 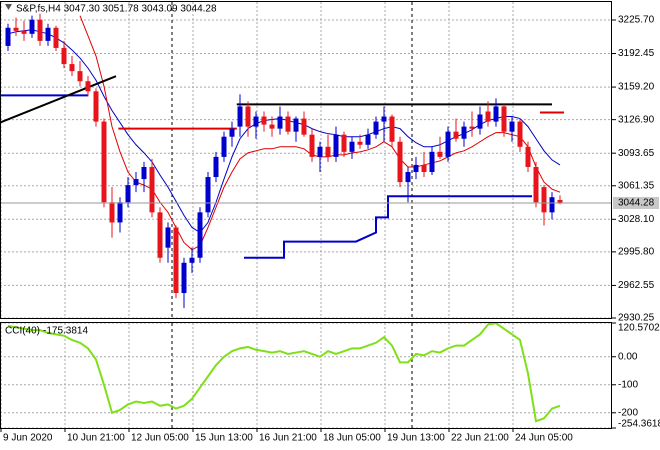 What do you see at coordinates (58, 99) in the screenshot?
I see `level-line` at bounding box center [58, 99].